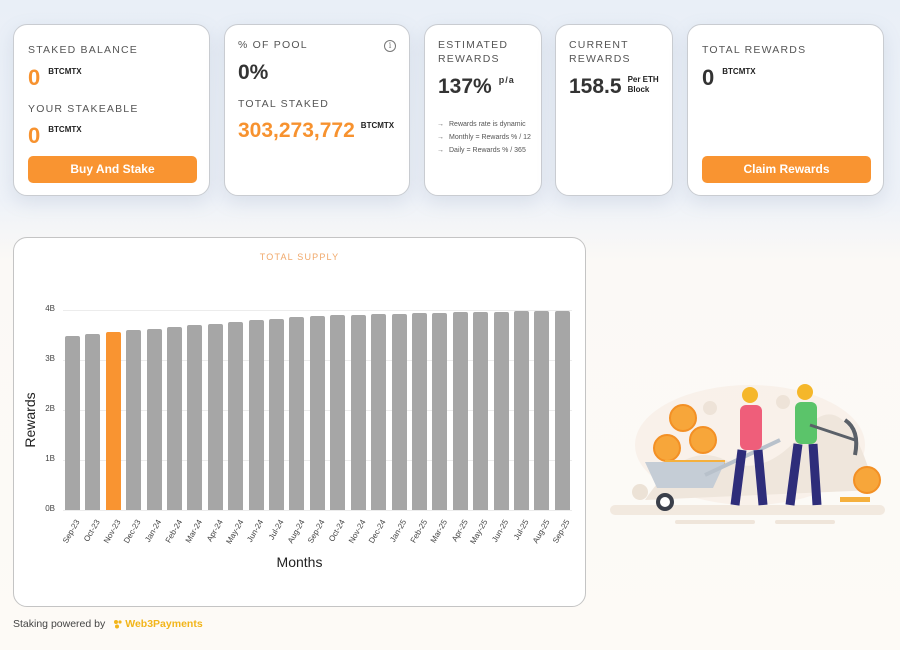 The height and width of the screenshot is (650, 900). Describe the element at coordinates (729, 78) in the screenshot. I see `total-rewards-value-row: 0 BTCMTX` at that location.